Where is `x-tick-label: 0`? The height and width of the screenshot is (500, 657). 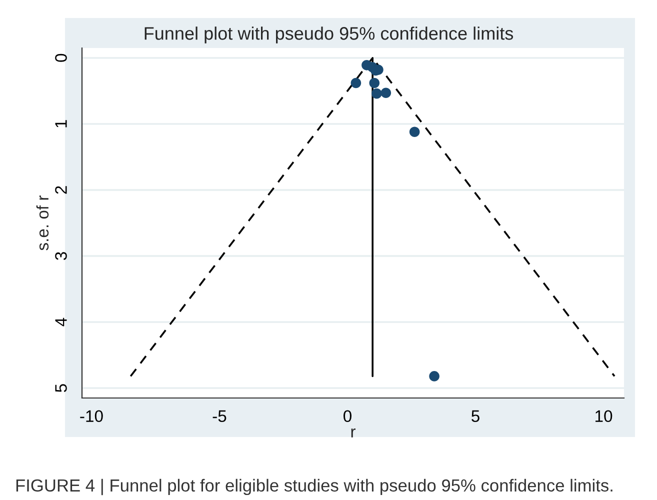 x-tick-label: 0 is located at coordinates (348, 416).